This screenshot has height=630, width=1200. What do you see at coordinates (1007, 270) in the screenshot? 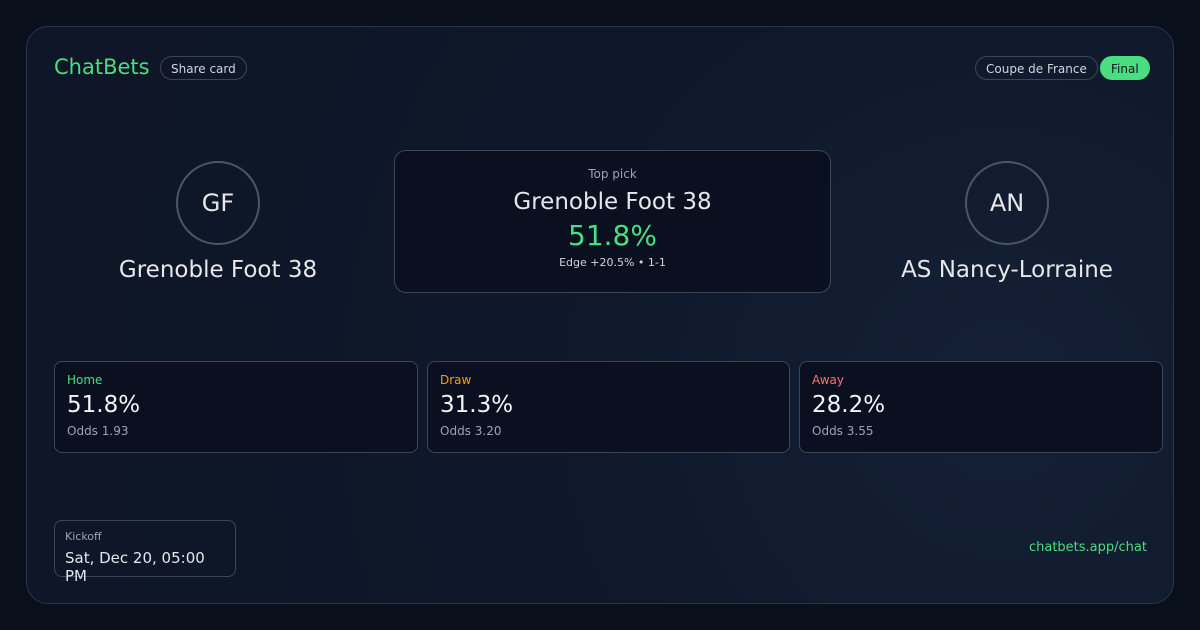
I see `away-team-name: AS Nancy-Lorraine` at bounding box center [1007, 270].